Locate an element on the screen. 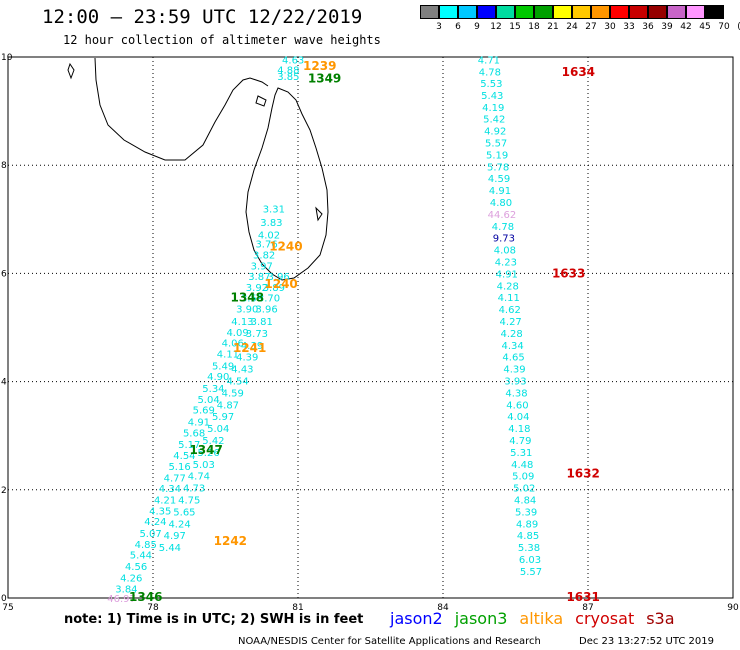 The height and width of the screenshot is (650, 740). swh-value: 4.26 is located at coordinates (131, 578).